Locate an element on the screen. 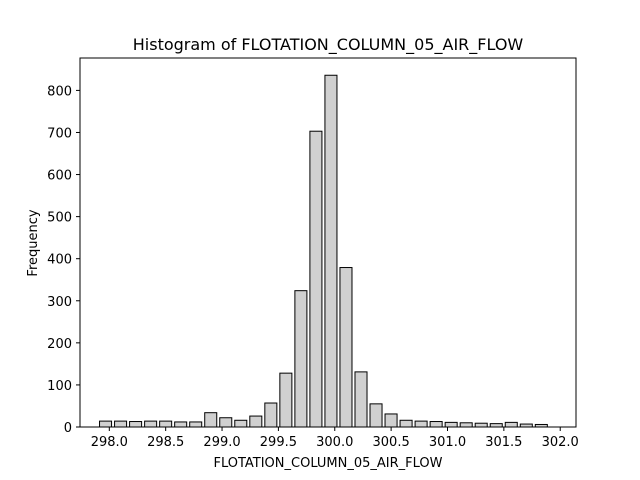 This screenshot has width=640, height=480. x-tick-label: 300.0 is located at coordinates (334, 442).